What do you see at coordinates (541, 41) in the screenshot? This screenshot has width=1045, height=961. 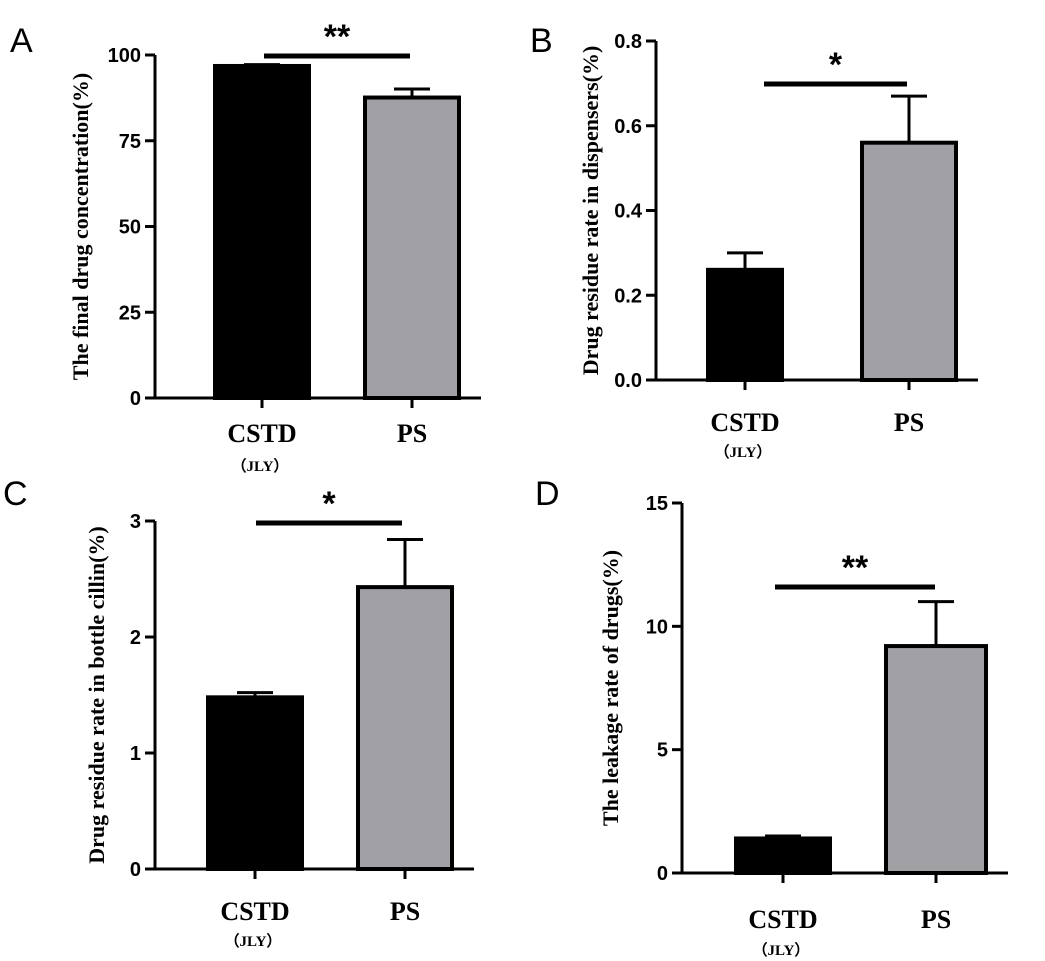 I see `panel-label: B` at bounding box center [541, 41].